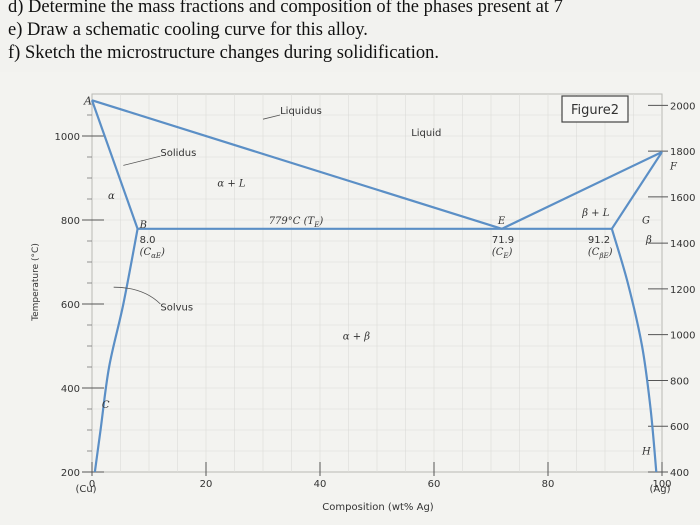 This screenshot has width=700, height=525. What do you see at coordinates (599, 240) in the screenshot?
I see `composition-cb-value: 91.2` at bounding box center [599, 240].